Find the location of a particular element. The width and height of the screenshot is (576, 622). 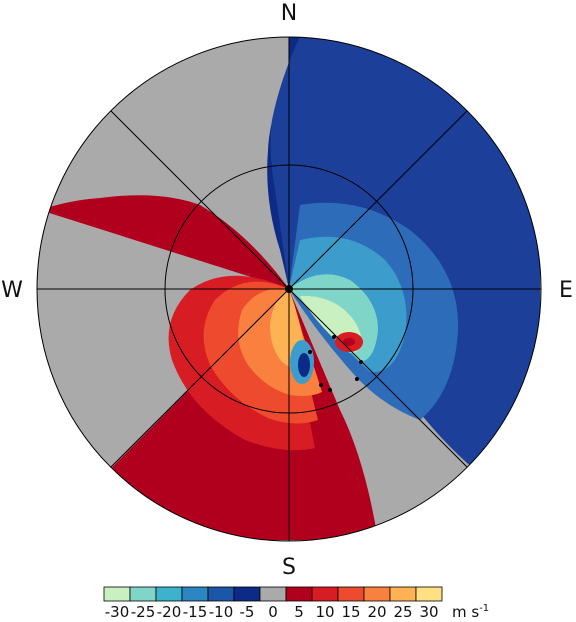

colorbar-tick-label: -20 is located at coordinates (169, 612).